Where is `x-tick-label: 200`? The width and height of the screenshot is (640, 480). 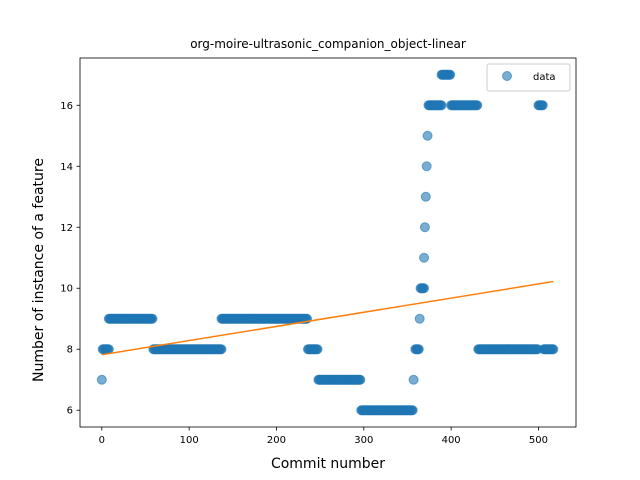 x-tick-label: 200 is located at coordinates (276, 440).